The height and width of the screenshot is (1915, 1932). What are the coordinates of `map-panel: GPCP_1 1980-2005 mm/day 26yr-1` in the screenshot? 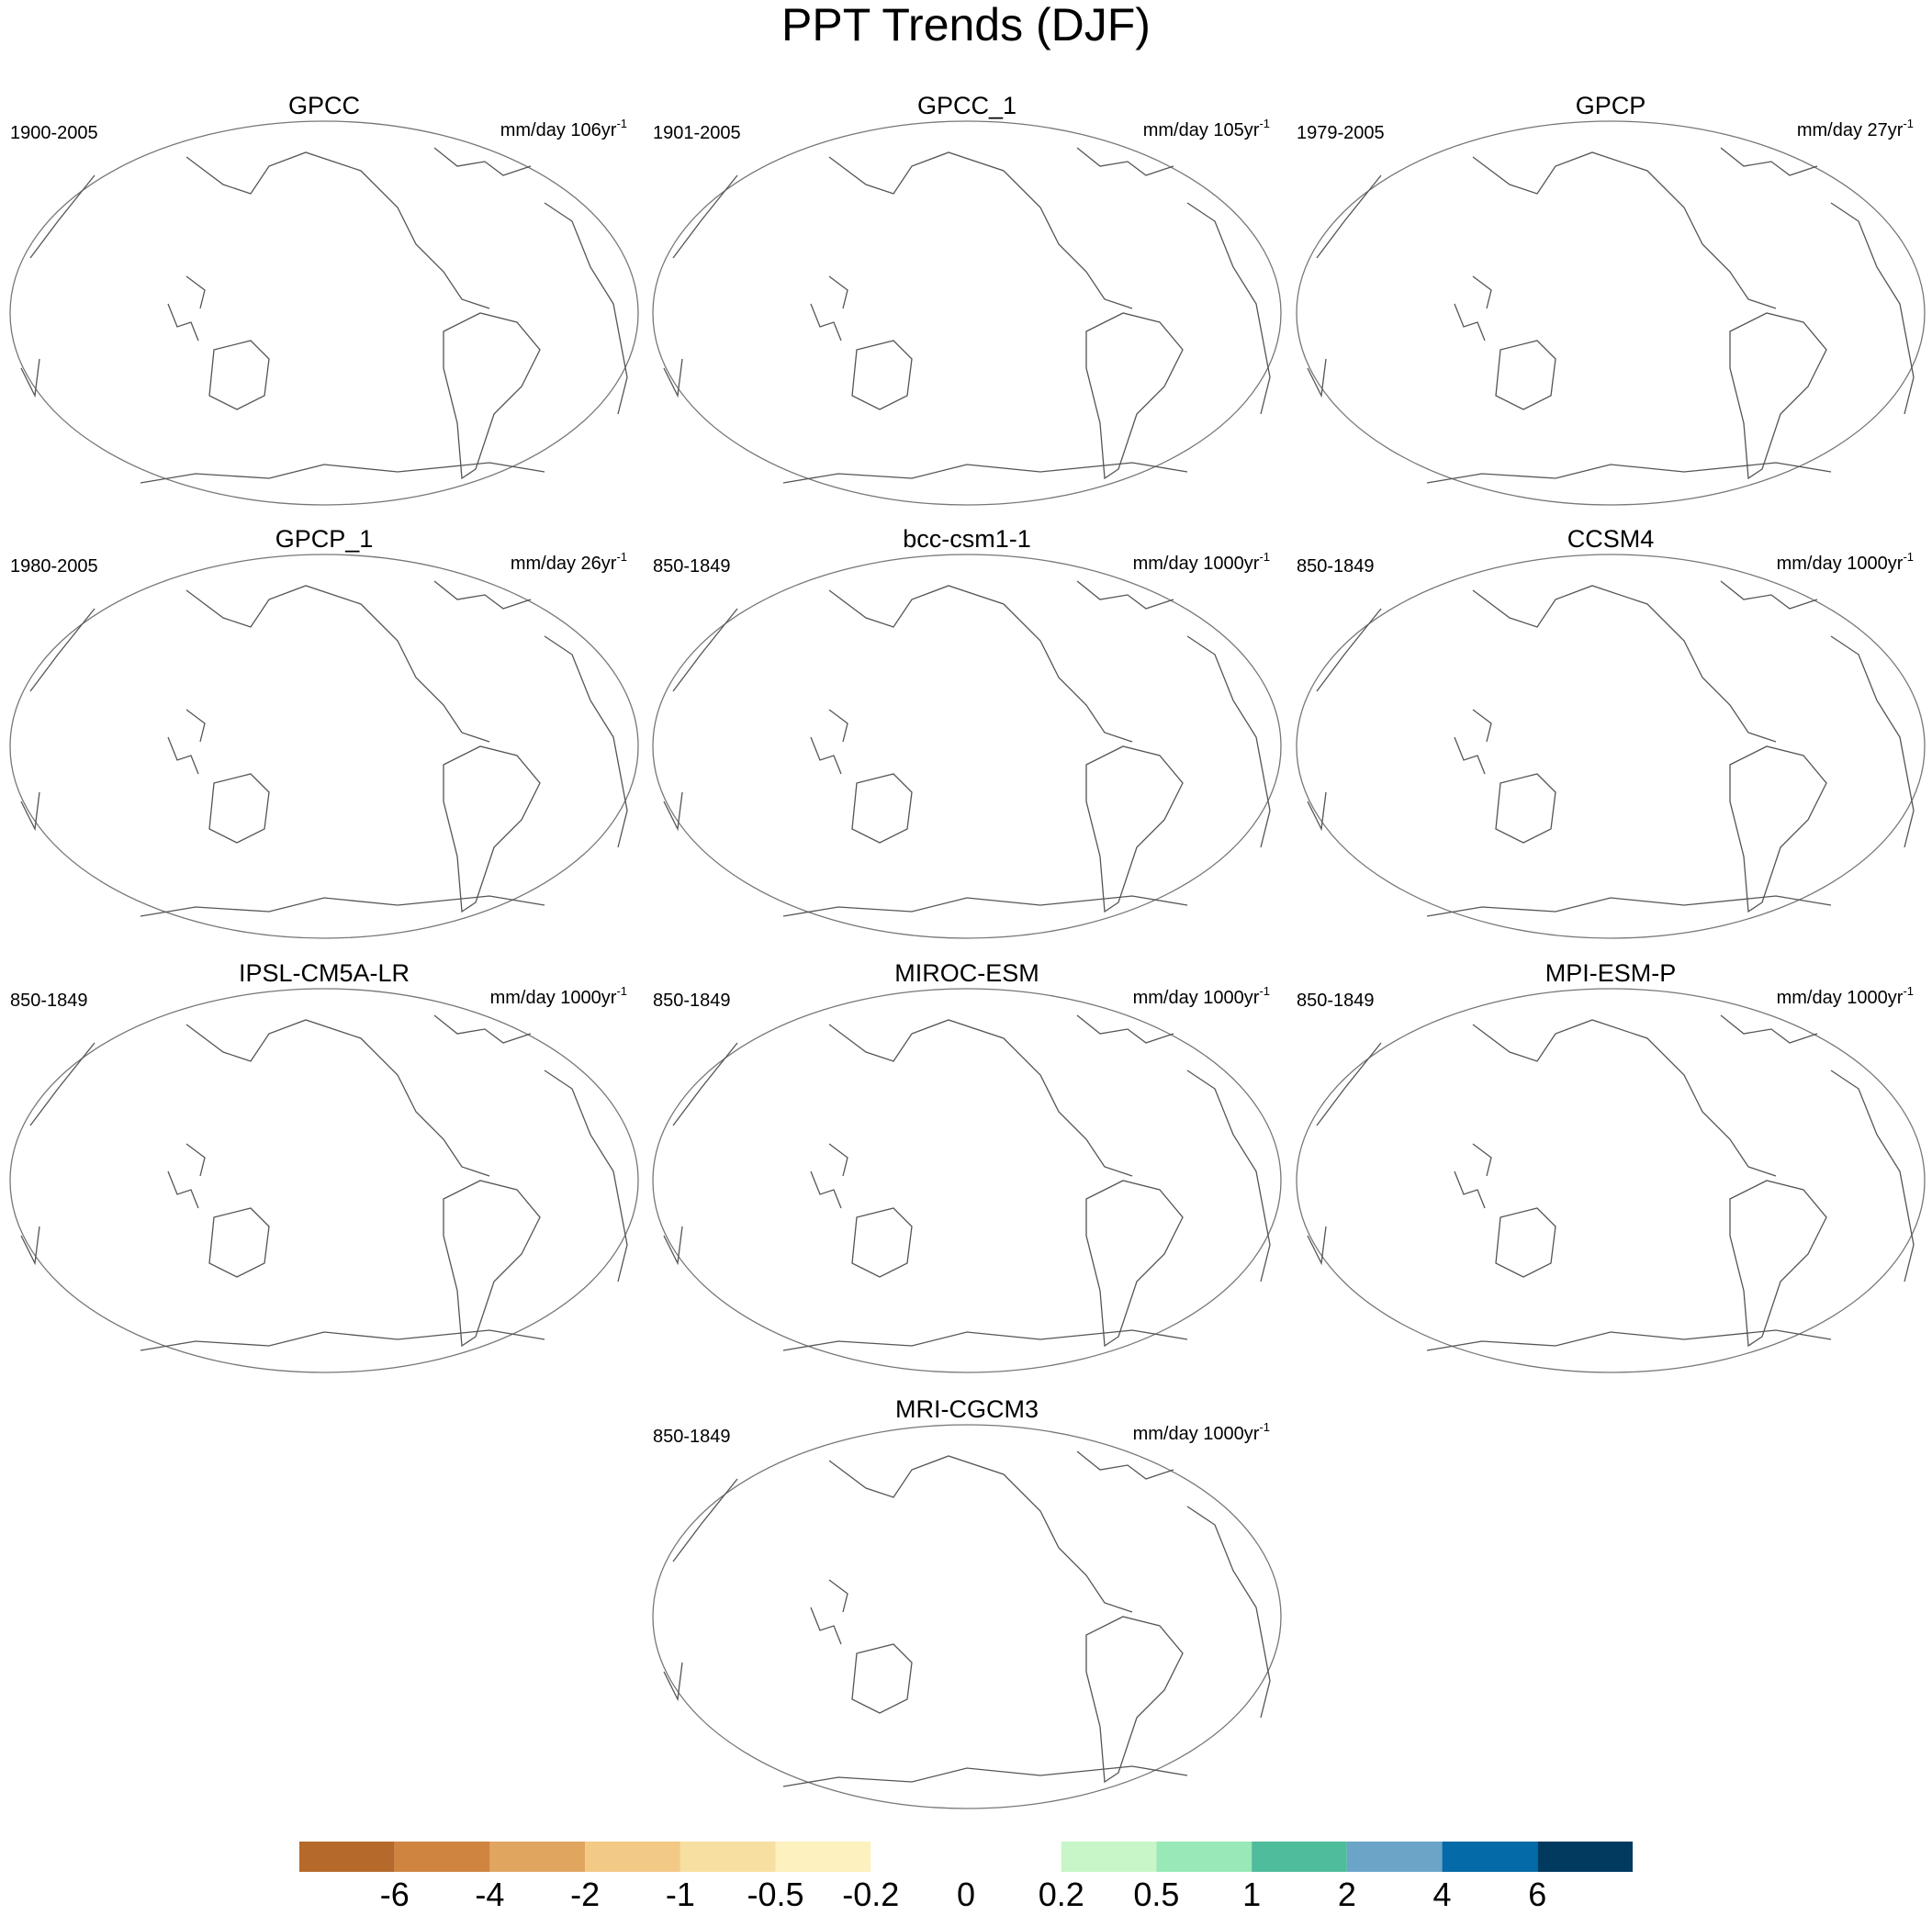 It's located at (324, 732).